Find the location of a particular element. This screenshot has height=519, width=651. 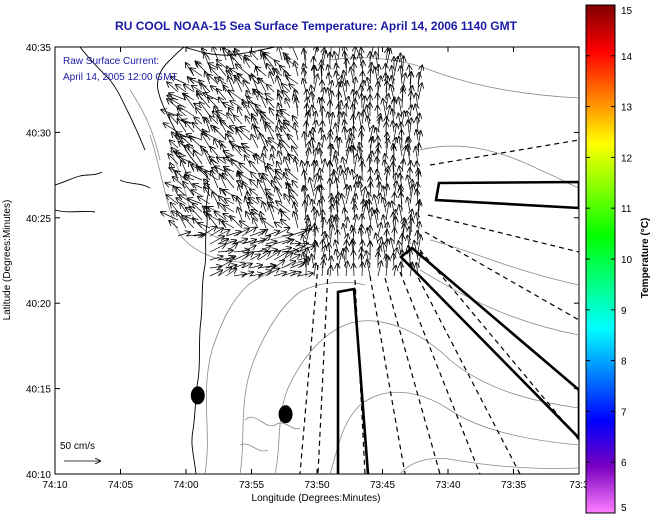

y-tick-label: 40:15 is located at coordinates (38, 390).